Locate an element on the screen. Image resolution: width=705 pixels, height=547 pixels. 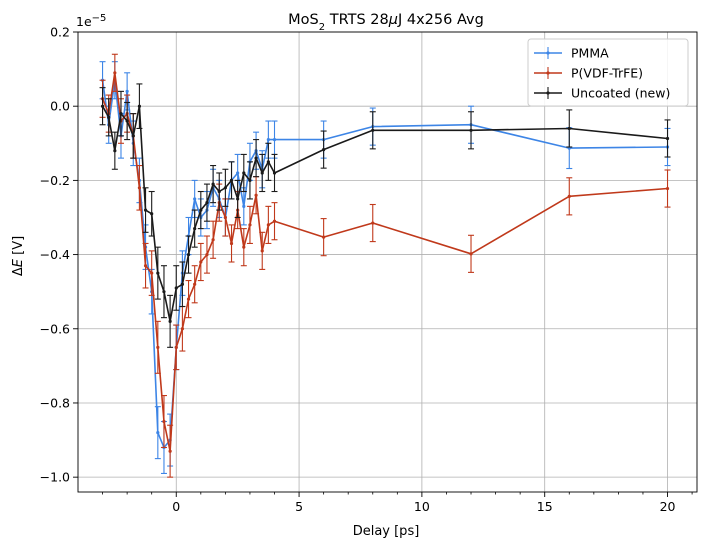
y-axis-offset-label: 1e−5 is located at coordinates (91, 21).